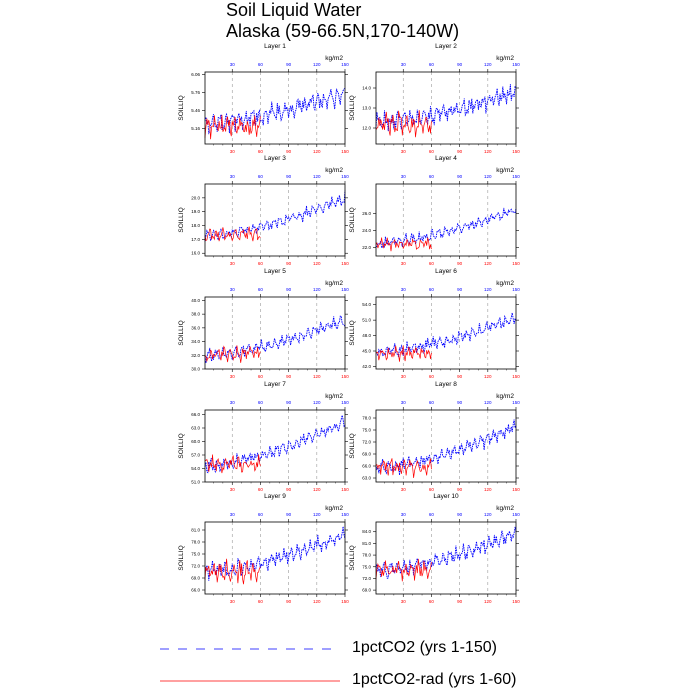  What do you see at coordinates (432, 376) in the screenshot?
I see `layer-6-bottom-tick-label: 60` at bounding box center [432, 376].